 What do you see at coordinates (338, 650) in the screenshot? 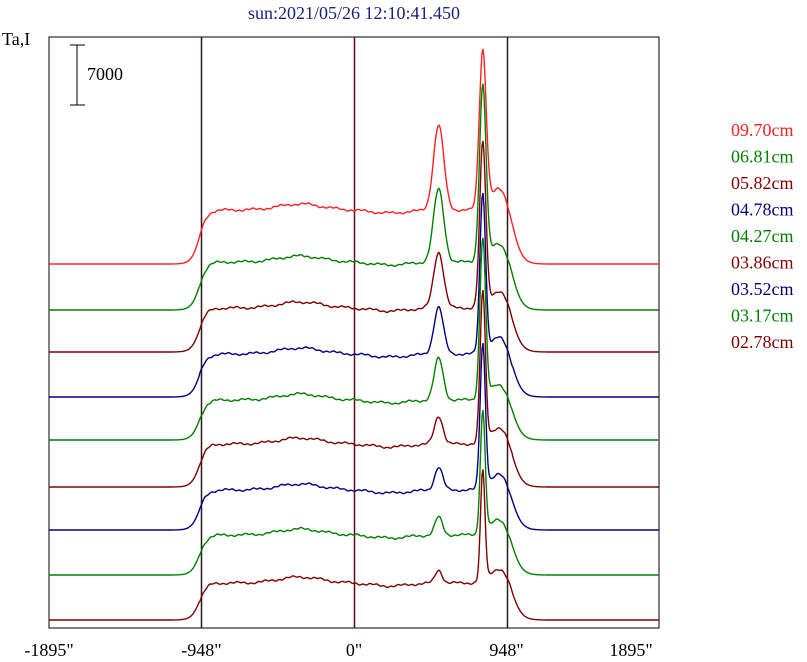
I see `x-tick-labels: -1895" -948" 0" 948" 1895"` at bounding box center [338, 650].